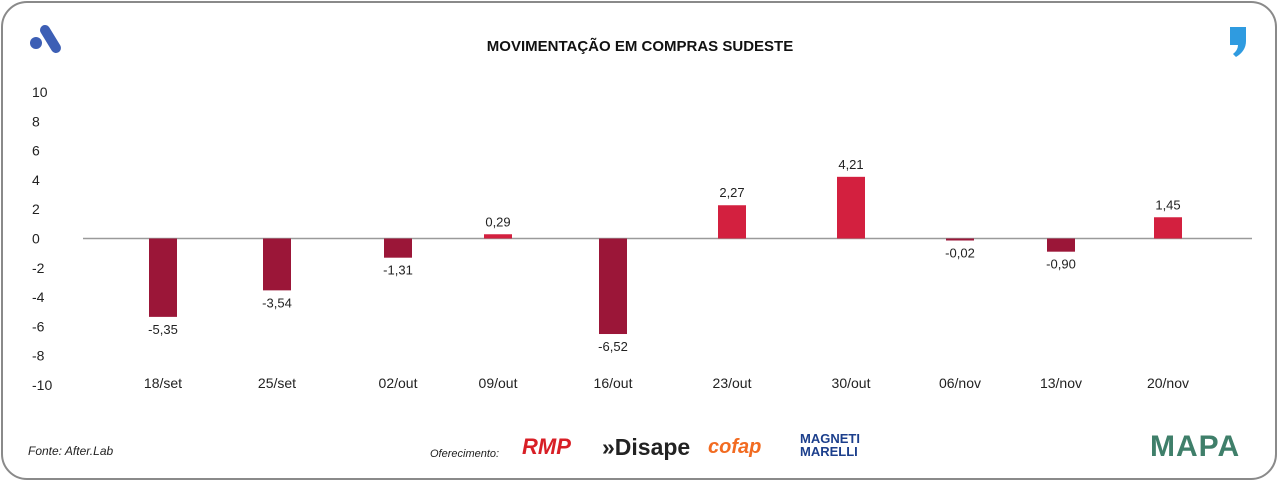 This screenshot has width=1280, height=483. I want to click on sponsor-logo-magneti-marelli: MAGNETI MARELLI, so click(830, 445).